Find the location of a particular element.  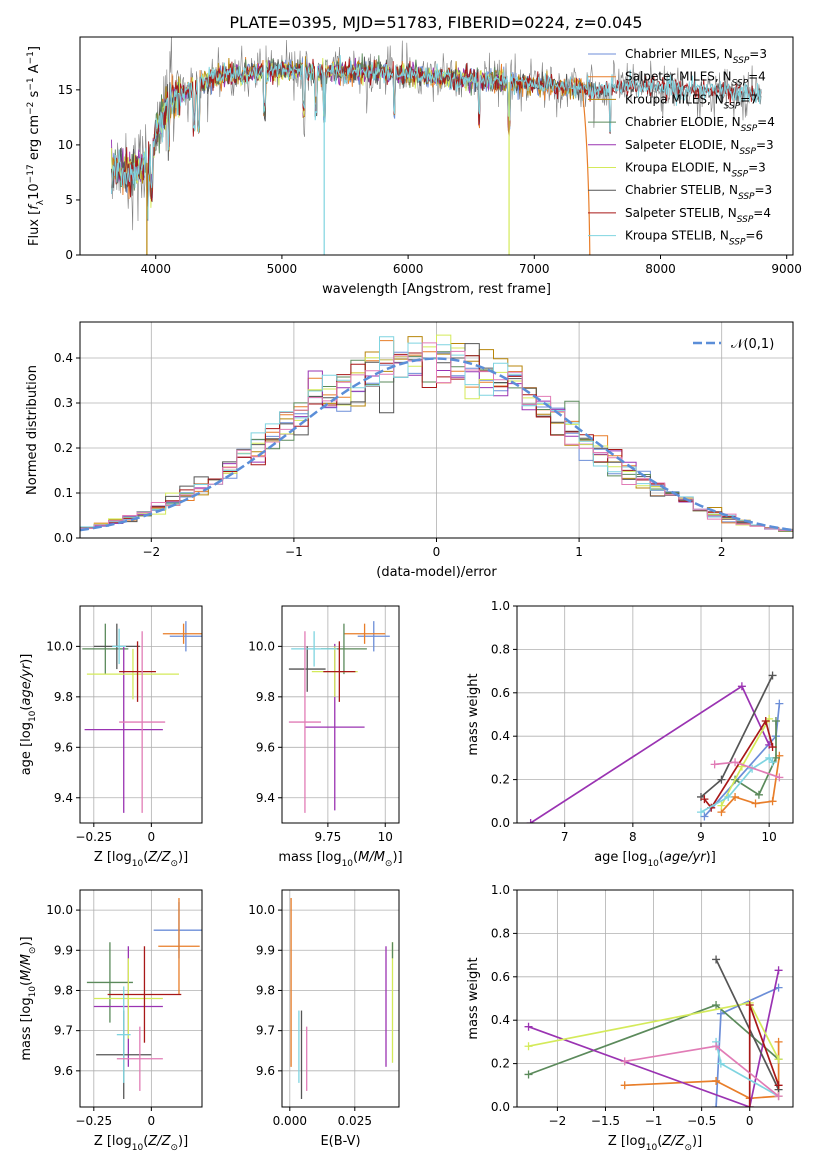

y-tick-label: 1.0 is located at coordinates (500, 606).